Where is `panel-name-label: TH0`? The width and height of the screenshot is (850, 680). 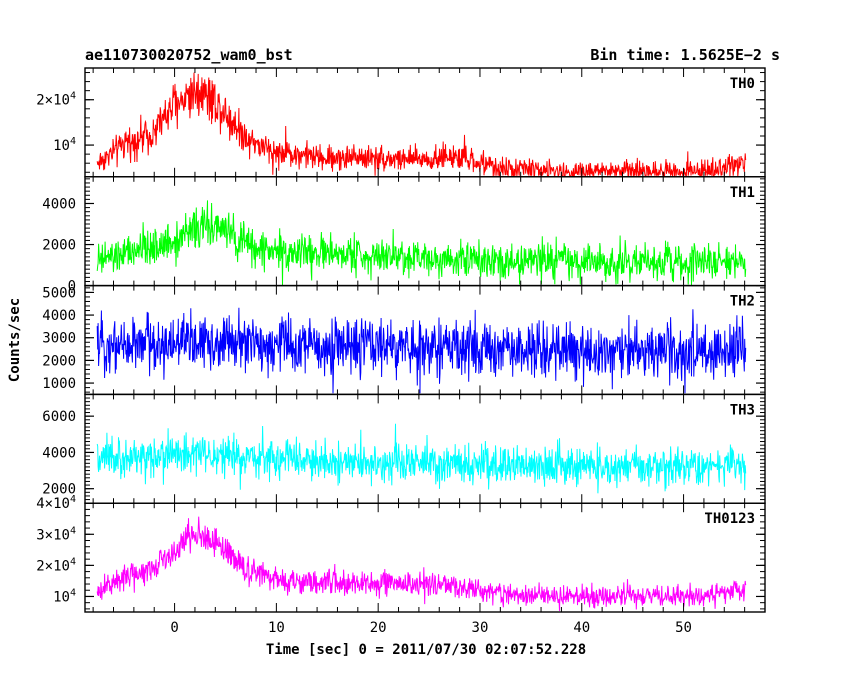 panel-name-label: TH0 is located at coordinates (742, 84).